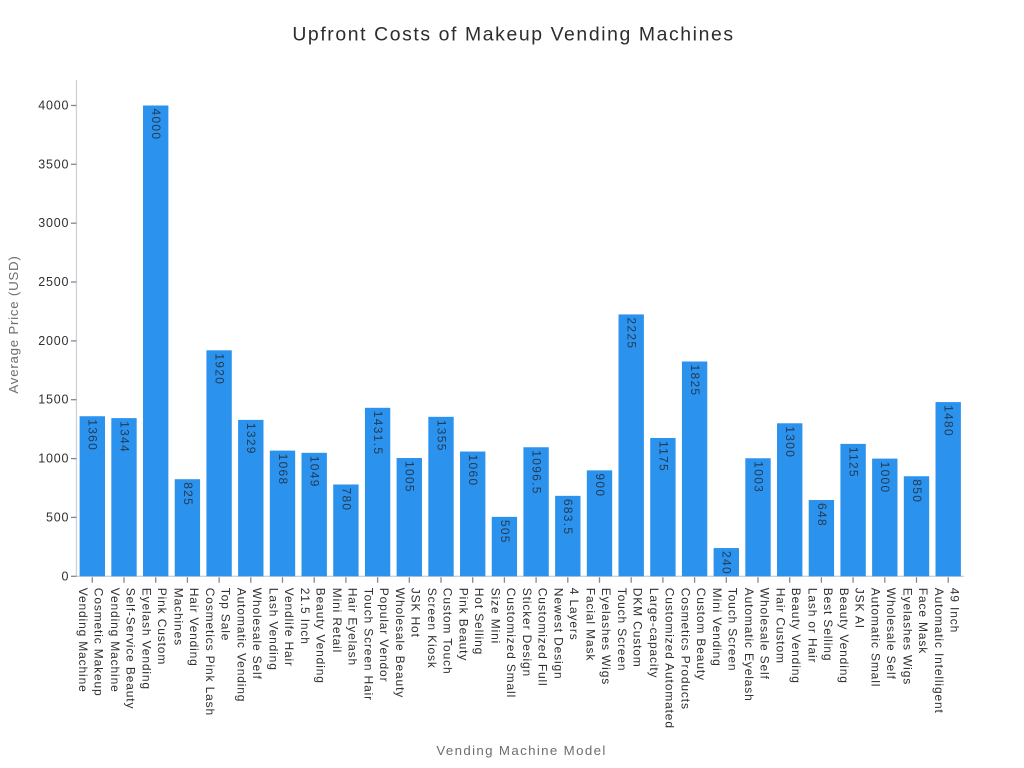  Describe the element at coordinates (410, 477) in the screenshot. I see `svg-text: 1005` at that location.